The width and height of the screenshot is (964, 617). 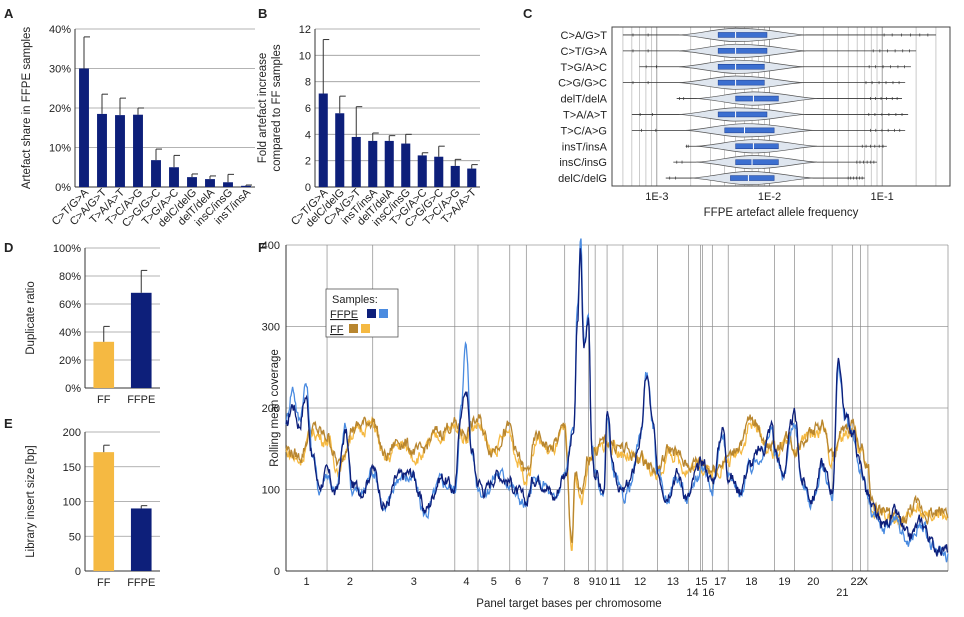 What do you see at coordinates (585, 115) in the screenshot?
I see `y-tick-label: T>A/A>T` at bounding box center [585, 115].